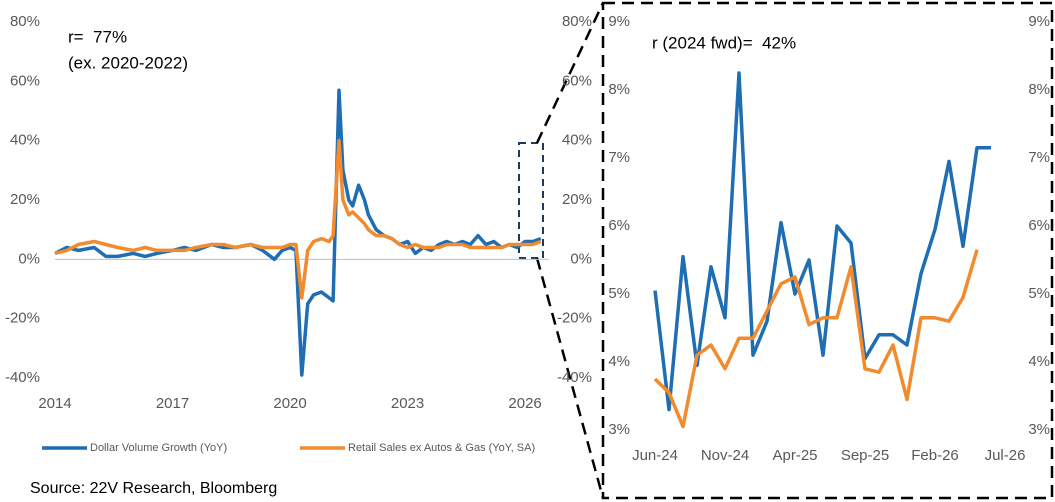  Describe the element at coordinates (1039, 89) in the screenshot. I see `y2-tick-label: 8%` at that location.